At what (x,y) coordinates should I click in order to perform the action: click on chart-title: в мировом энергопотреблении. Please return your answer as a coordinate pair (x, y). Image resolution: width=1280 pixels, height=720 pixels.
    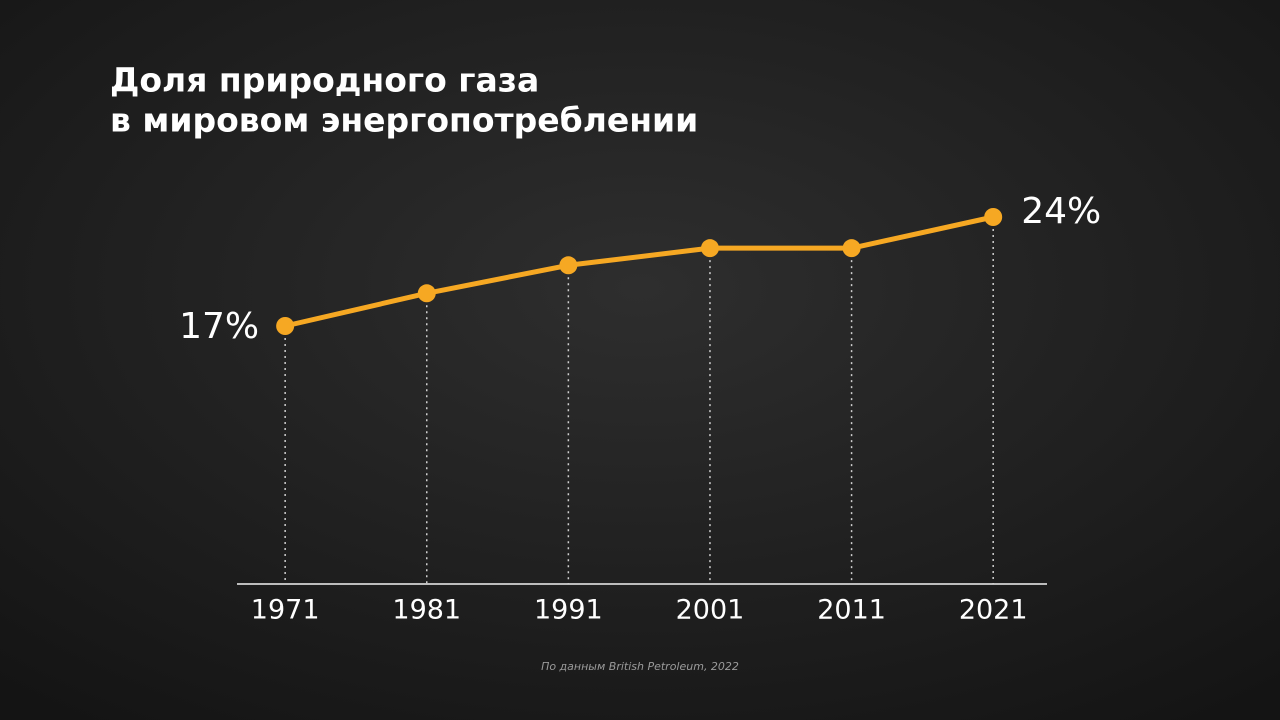
    Looking at the image, I should click on (404, 120).